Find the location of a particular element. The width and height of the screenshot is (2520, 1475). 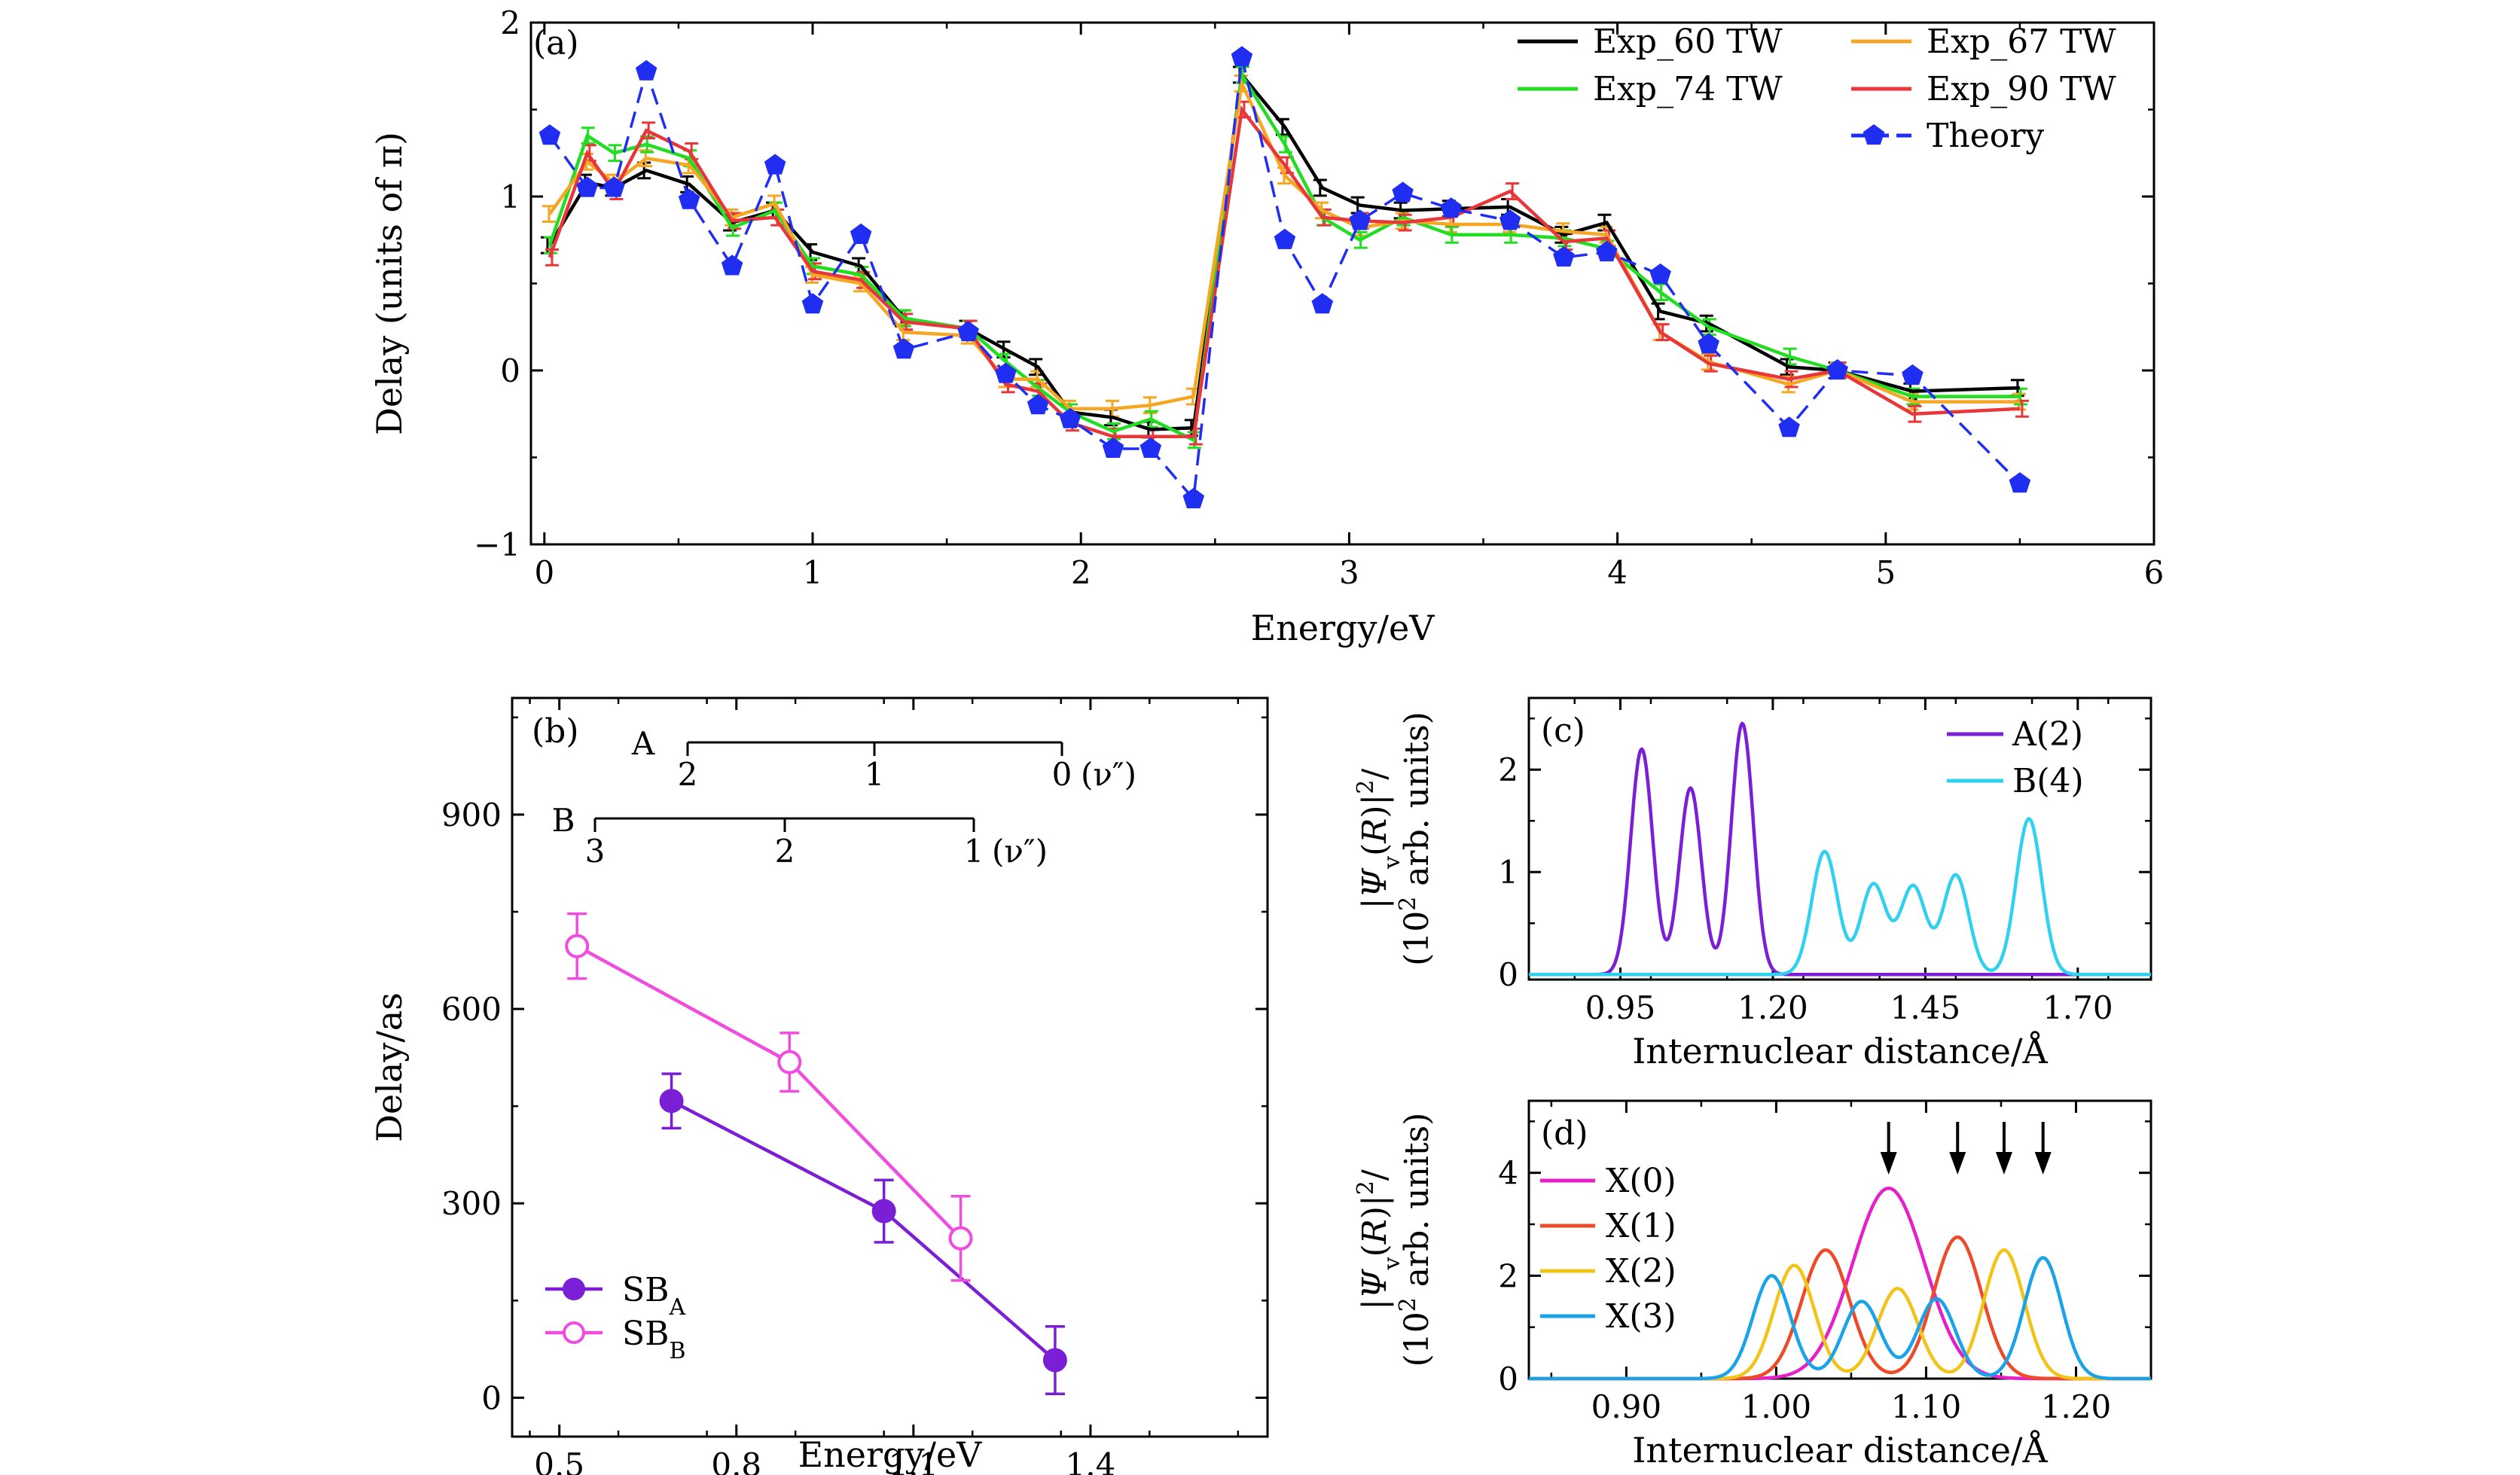

x-tick-label: 1 is located at coordinates (813, 572).